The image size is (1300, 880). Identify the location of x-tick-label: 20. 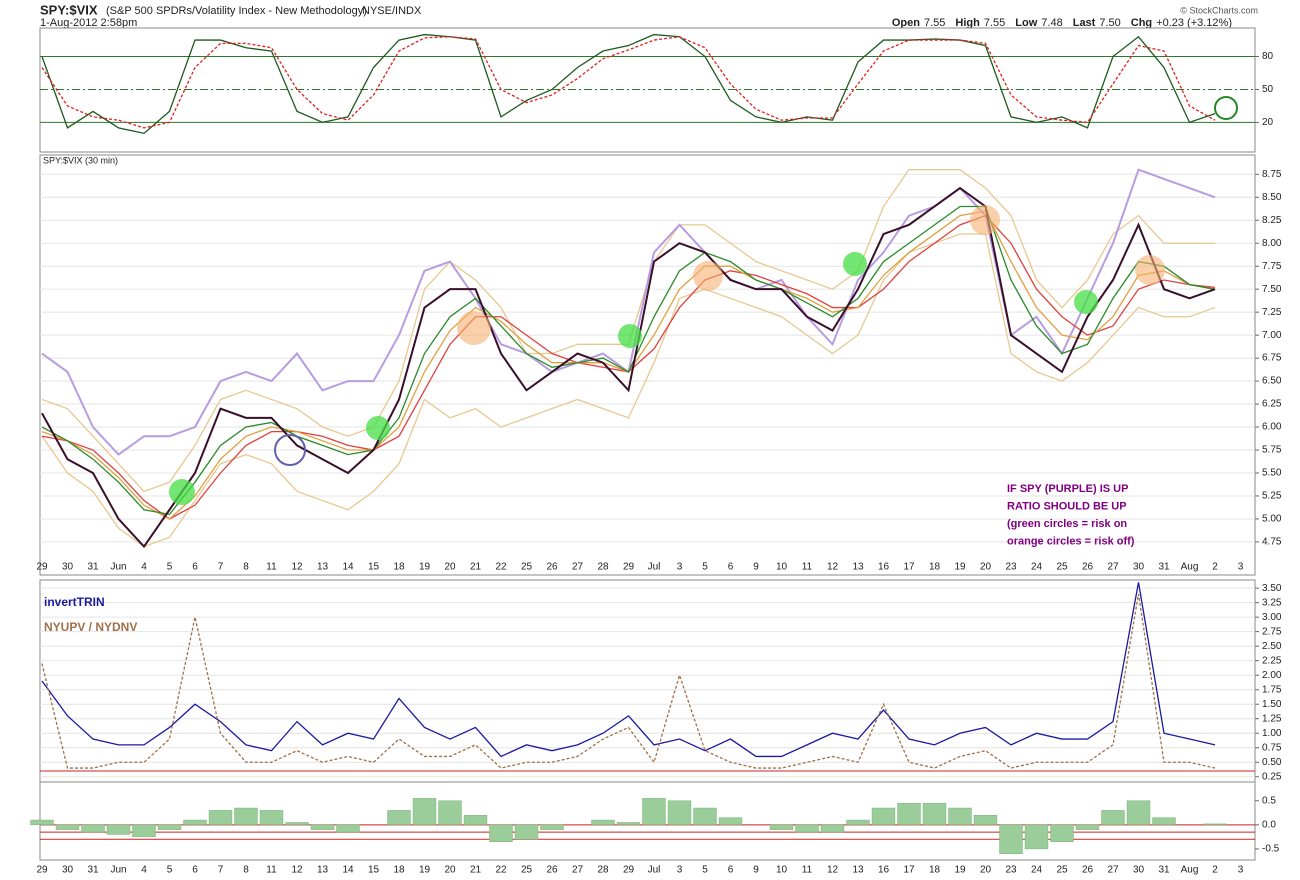
(450, 870).